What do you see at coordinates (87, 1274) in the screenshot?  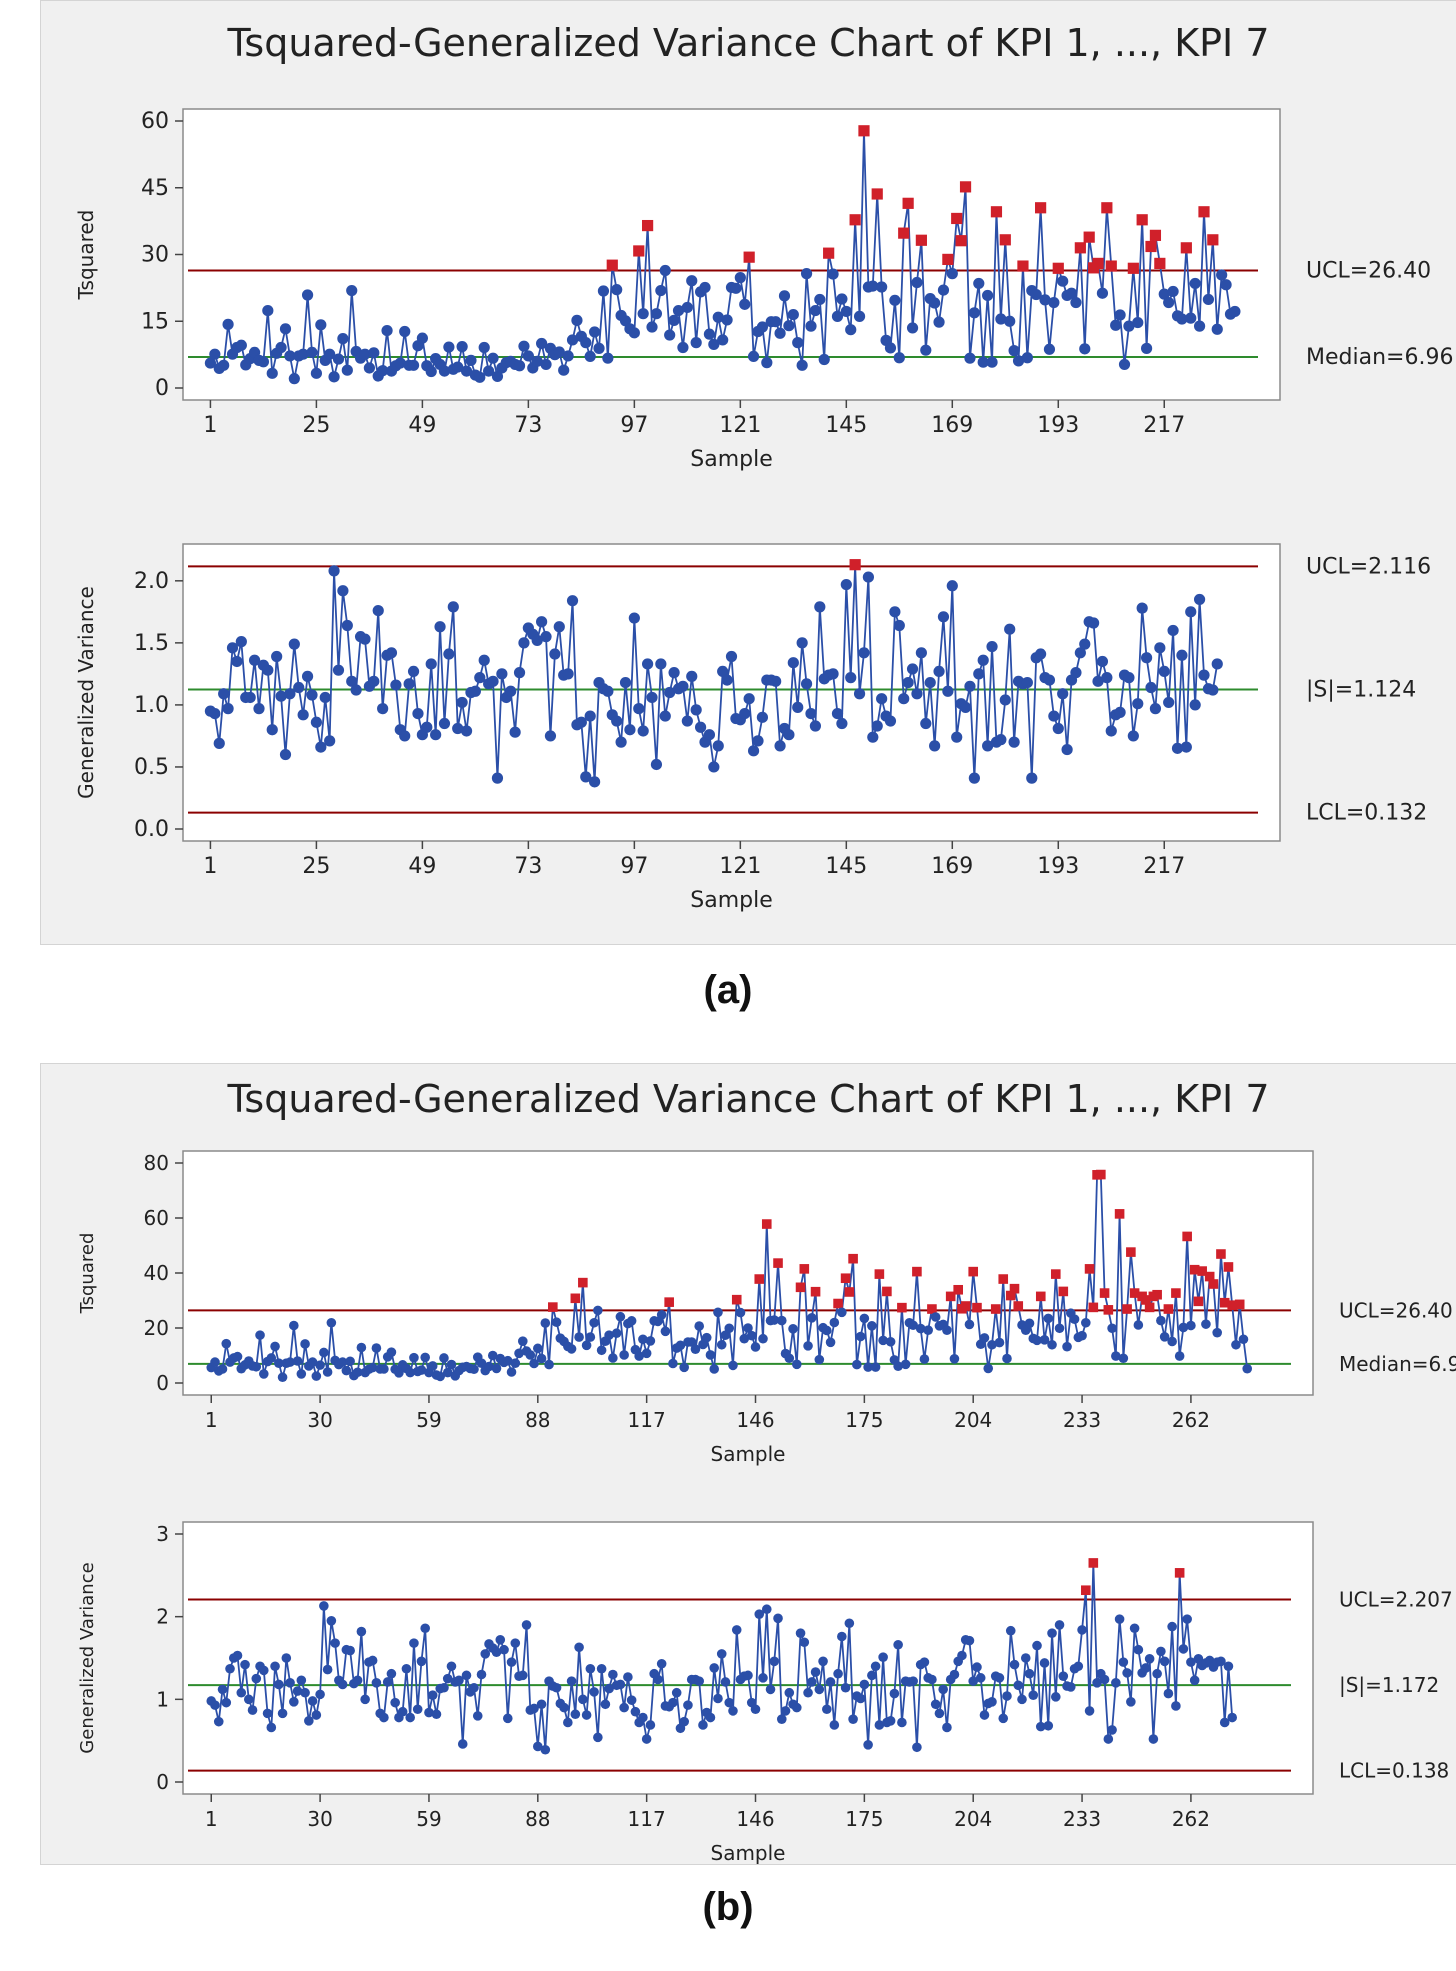 I see `y-axis-title: Tsquared` at bounding box center [87, 1274].